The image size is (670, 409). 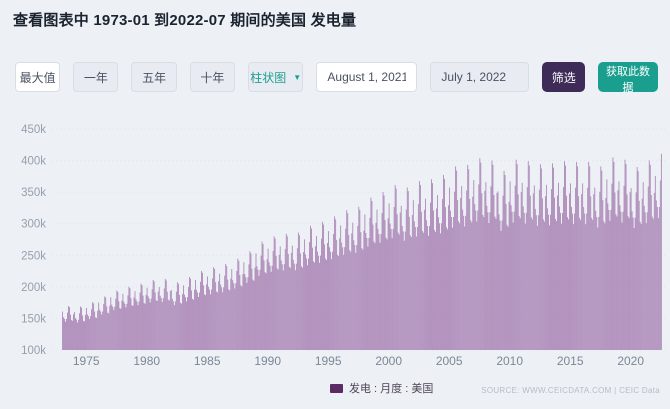 What do you see at coordinates (146, 361) in the screenshot?
I see `svg-text: 1980` at bounding box center [146, 361].